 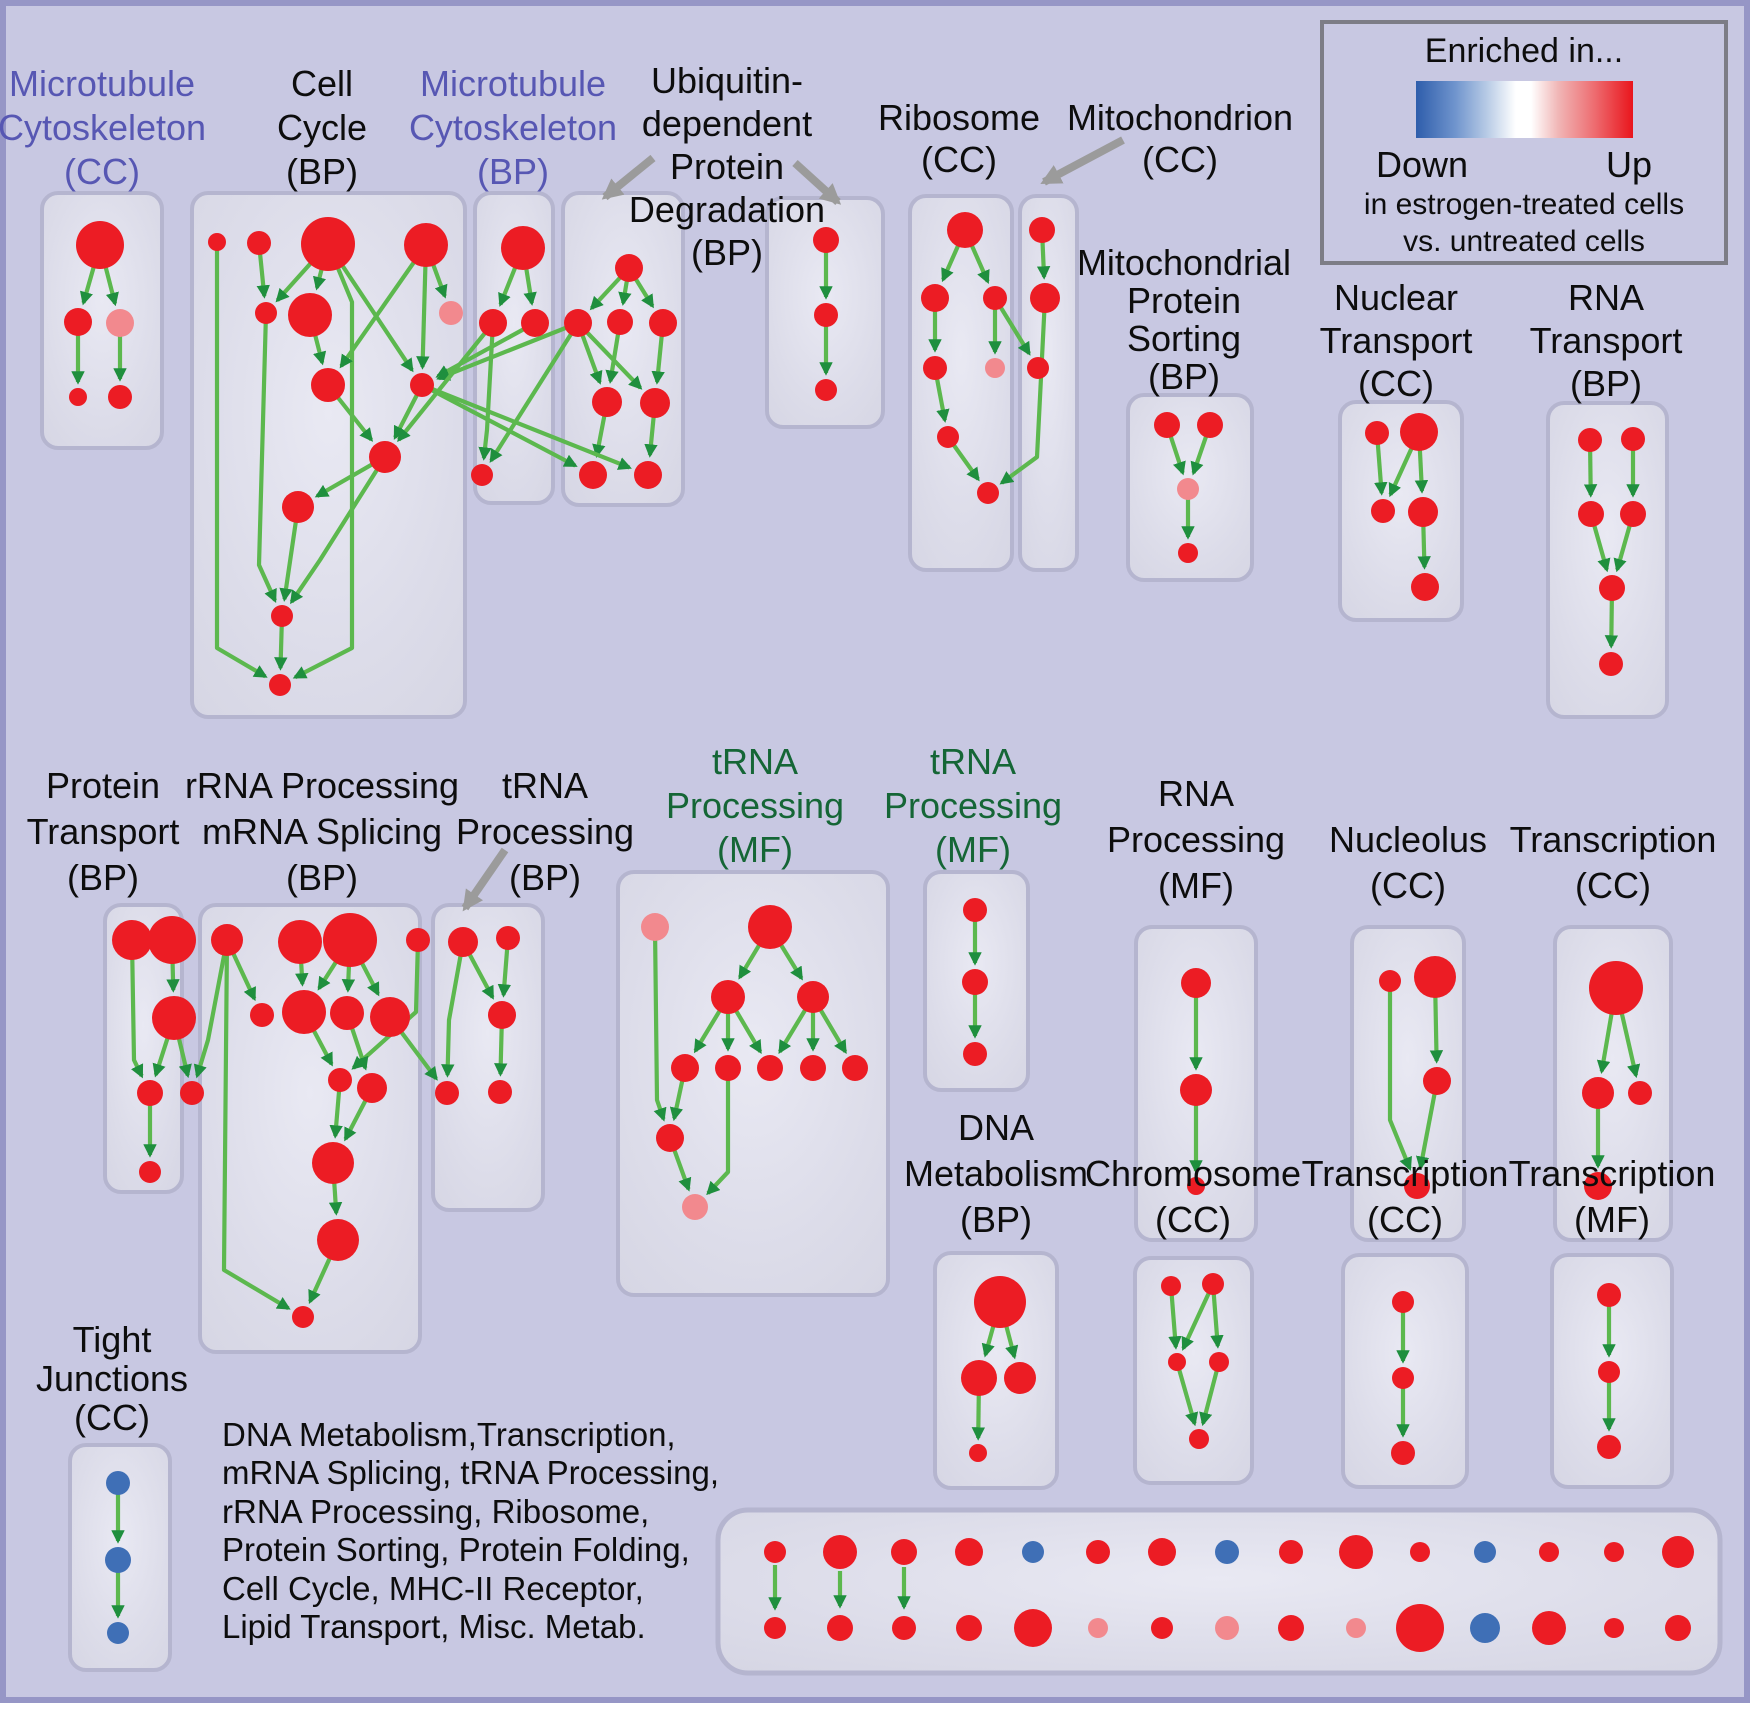 What do you see at coordinates (813, 1068) in the screenshot?
I see `node-trna-processing-mf-1-c4` at bounding box center [813, 1068].